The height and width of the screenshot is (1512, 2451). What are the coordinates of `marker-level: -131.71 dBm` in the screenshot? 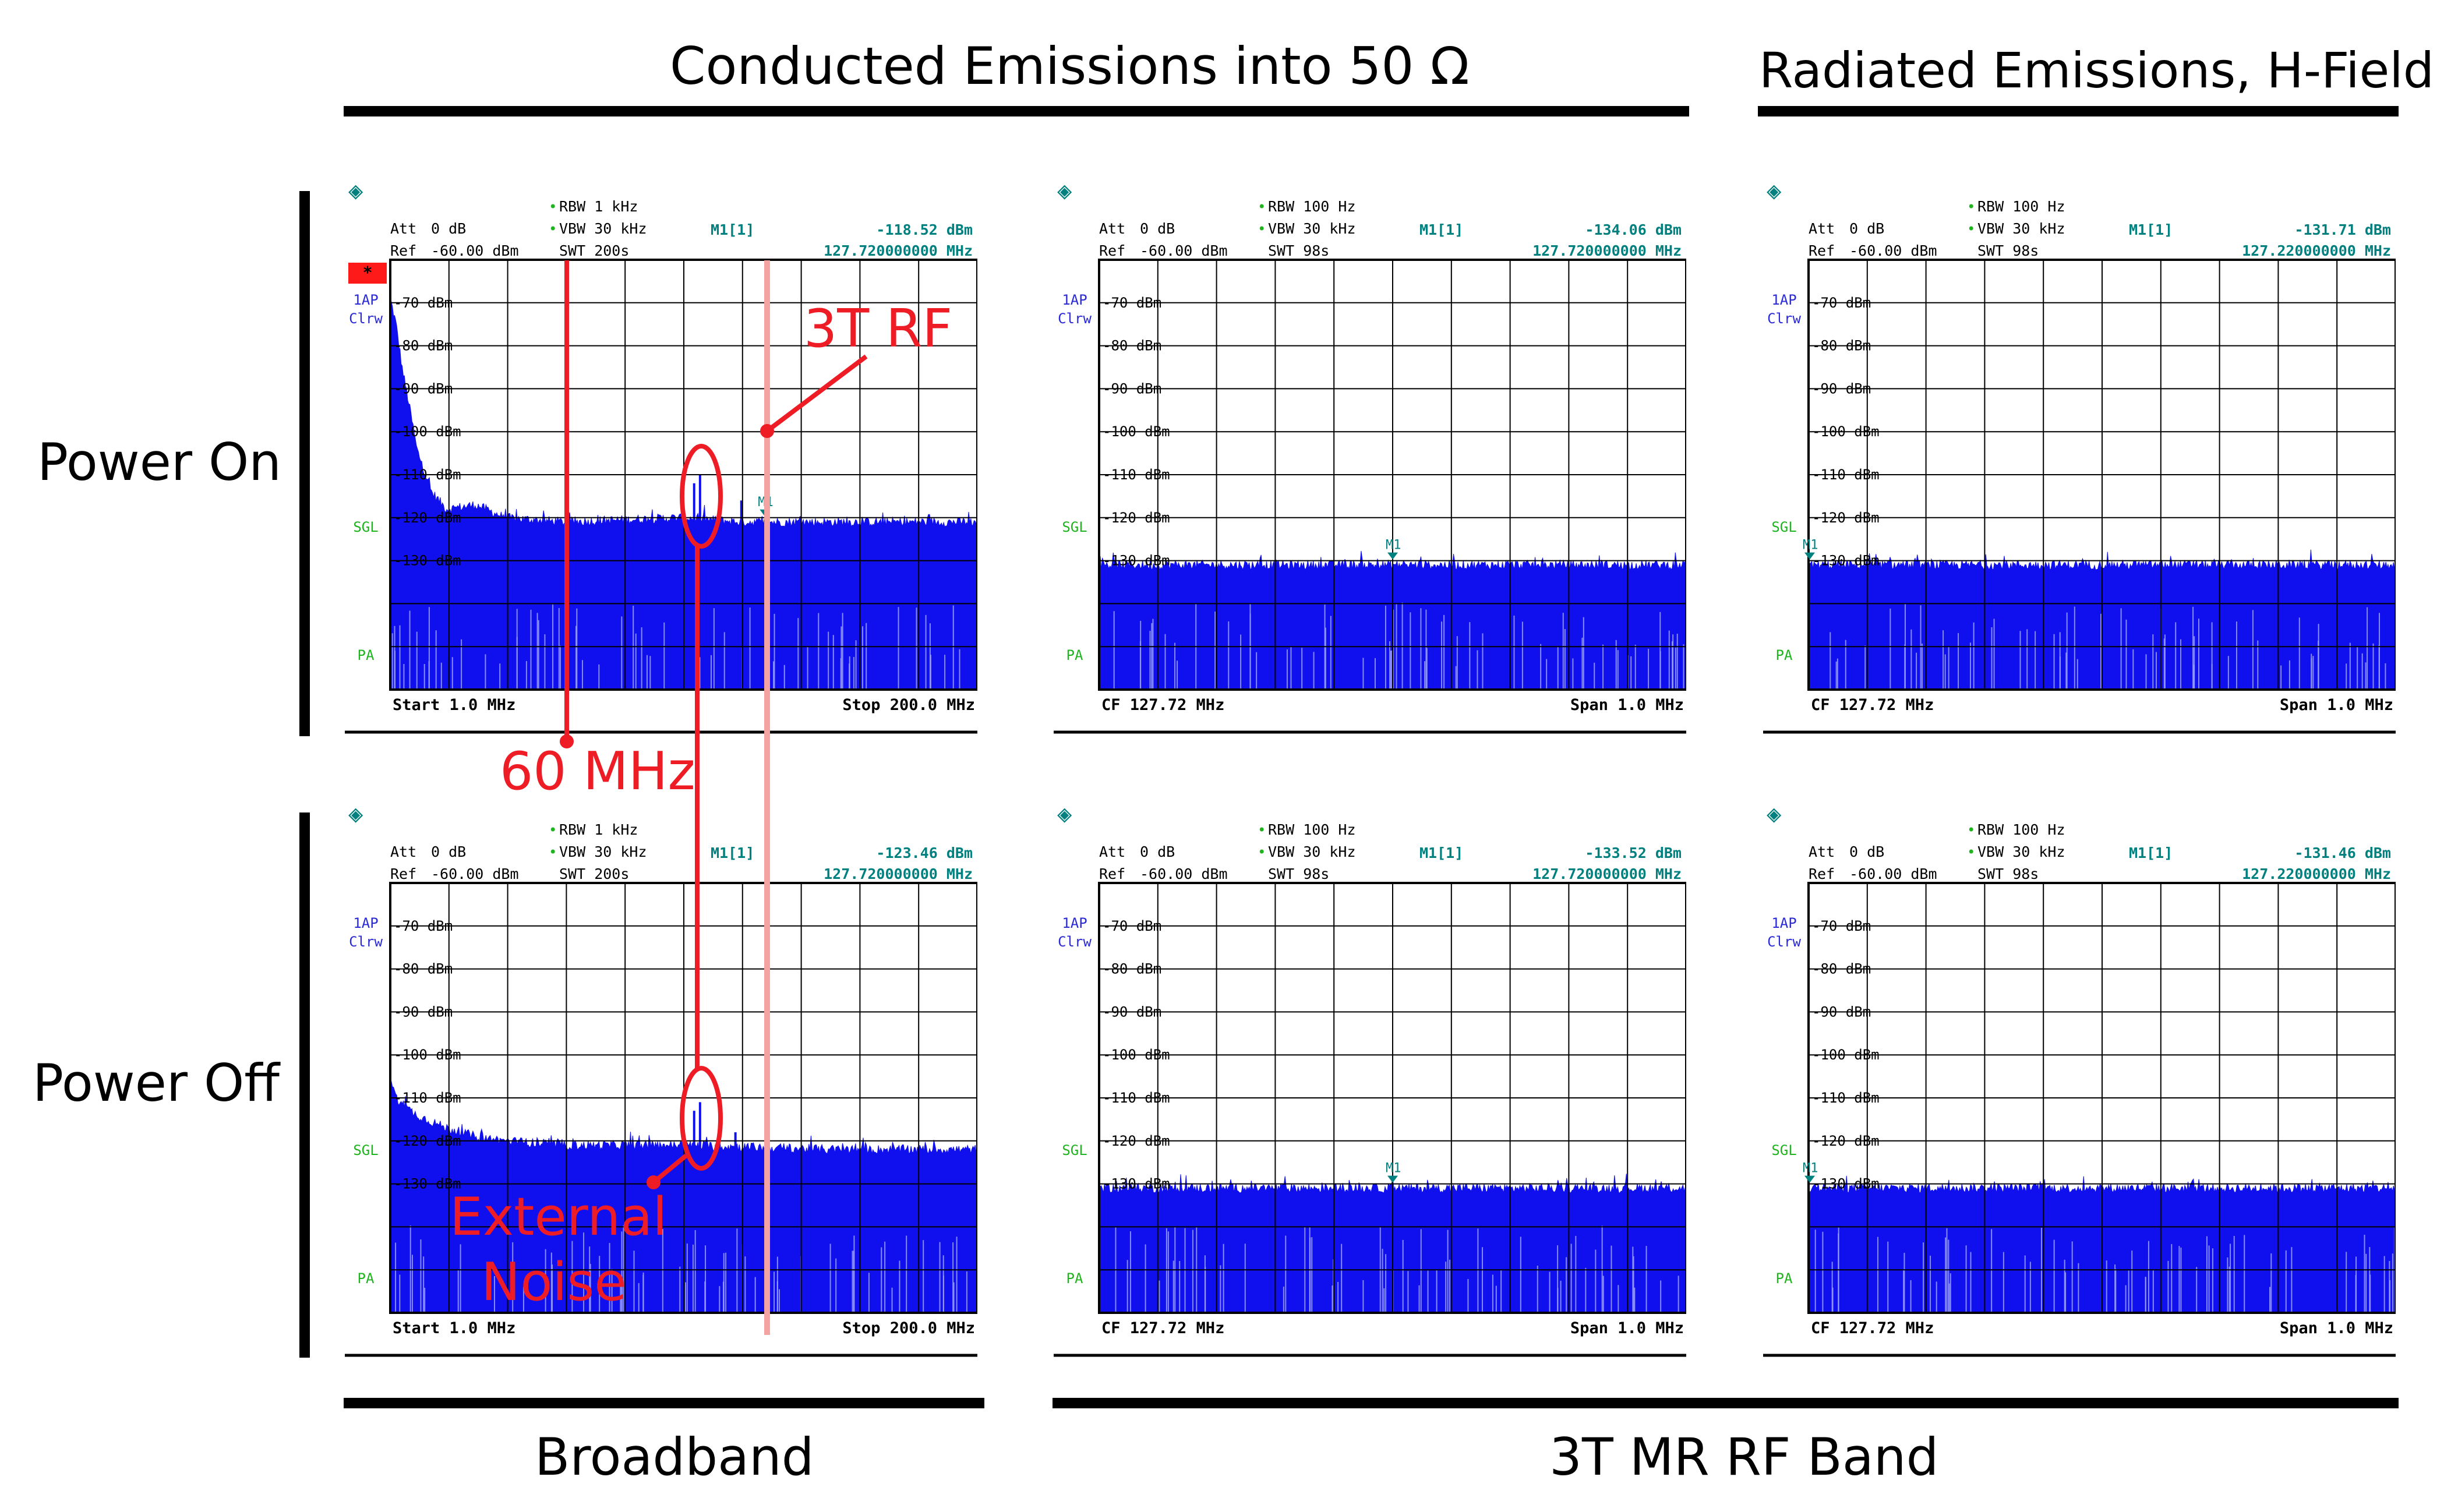 It's located at (2342, 230).